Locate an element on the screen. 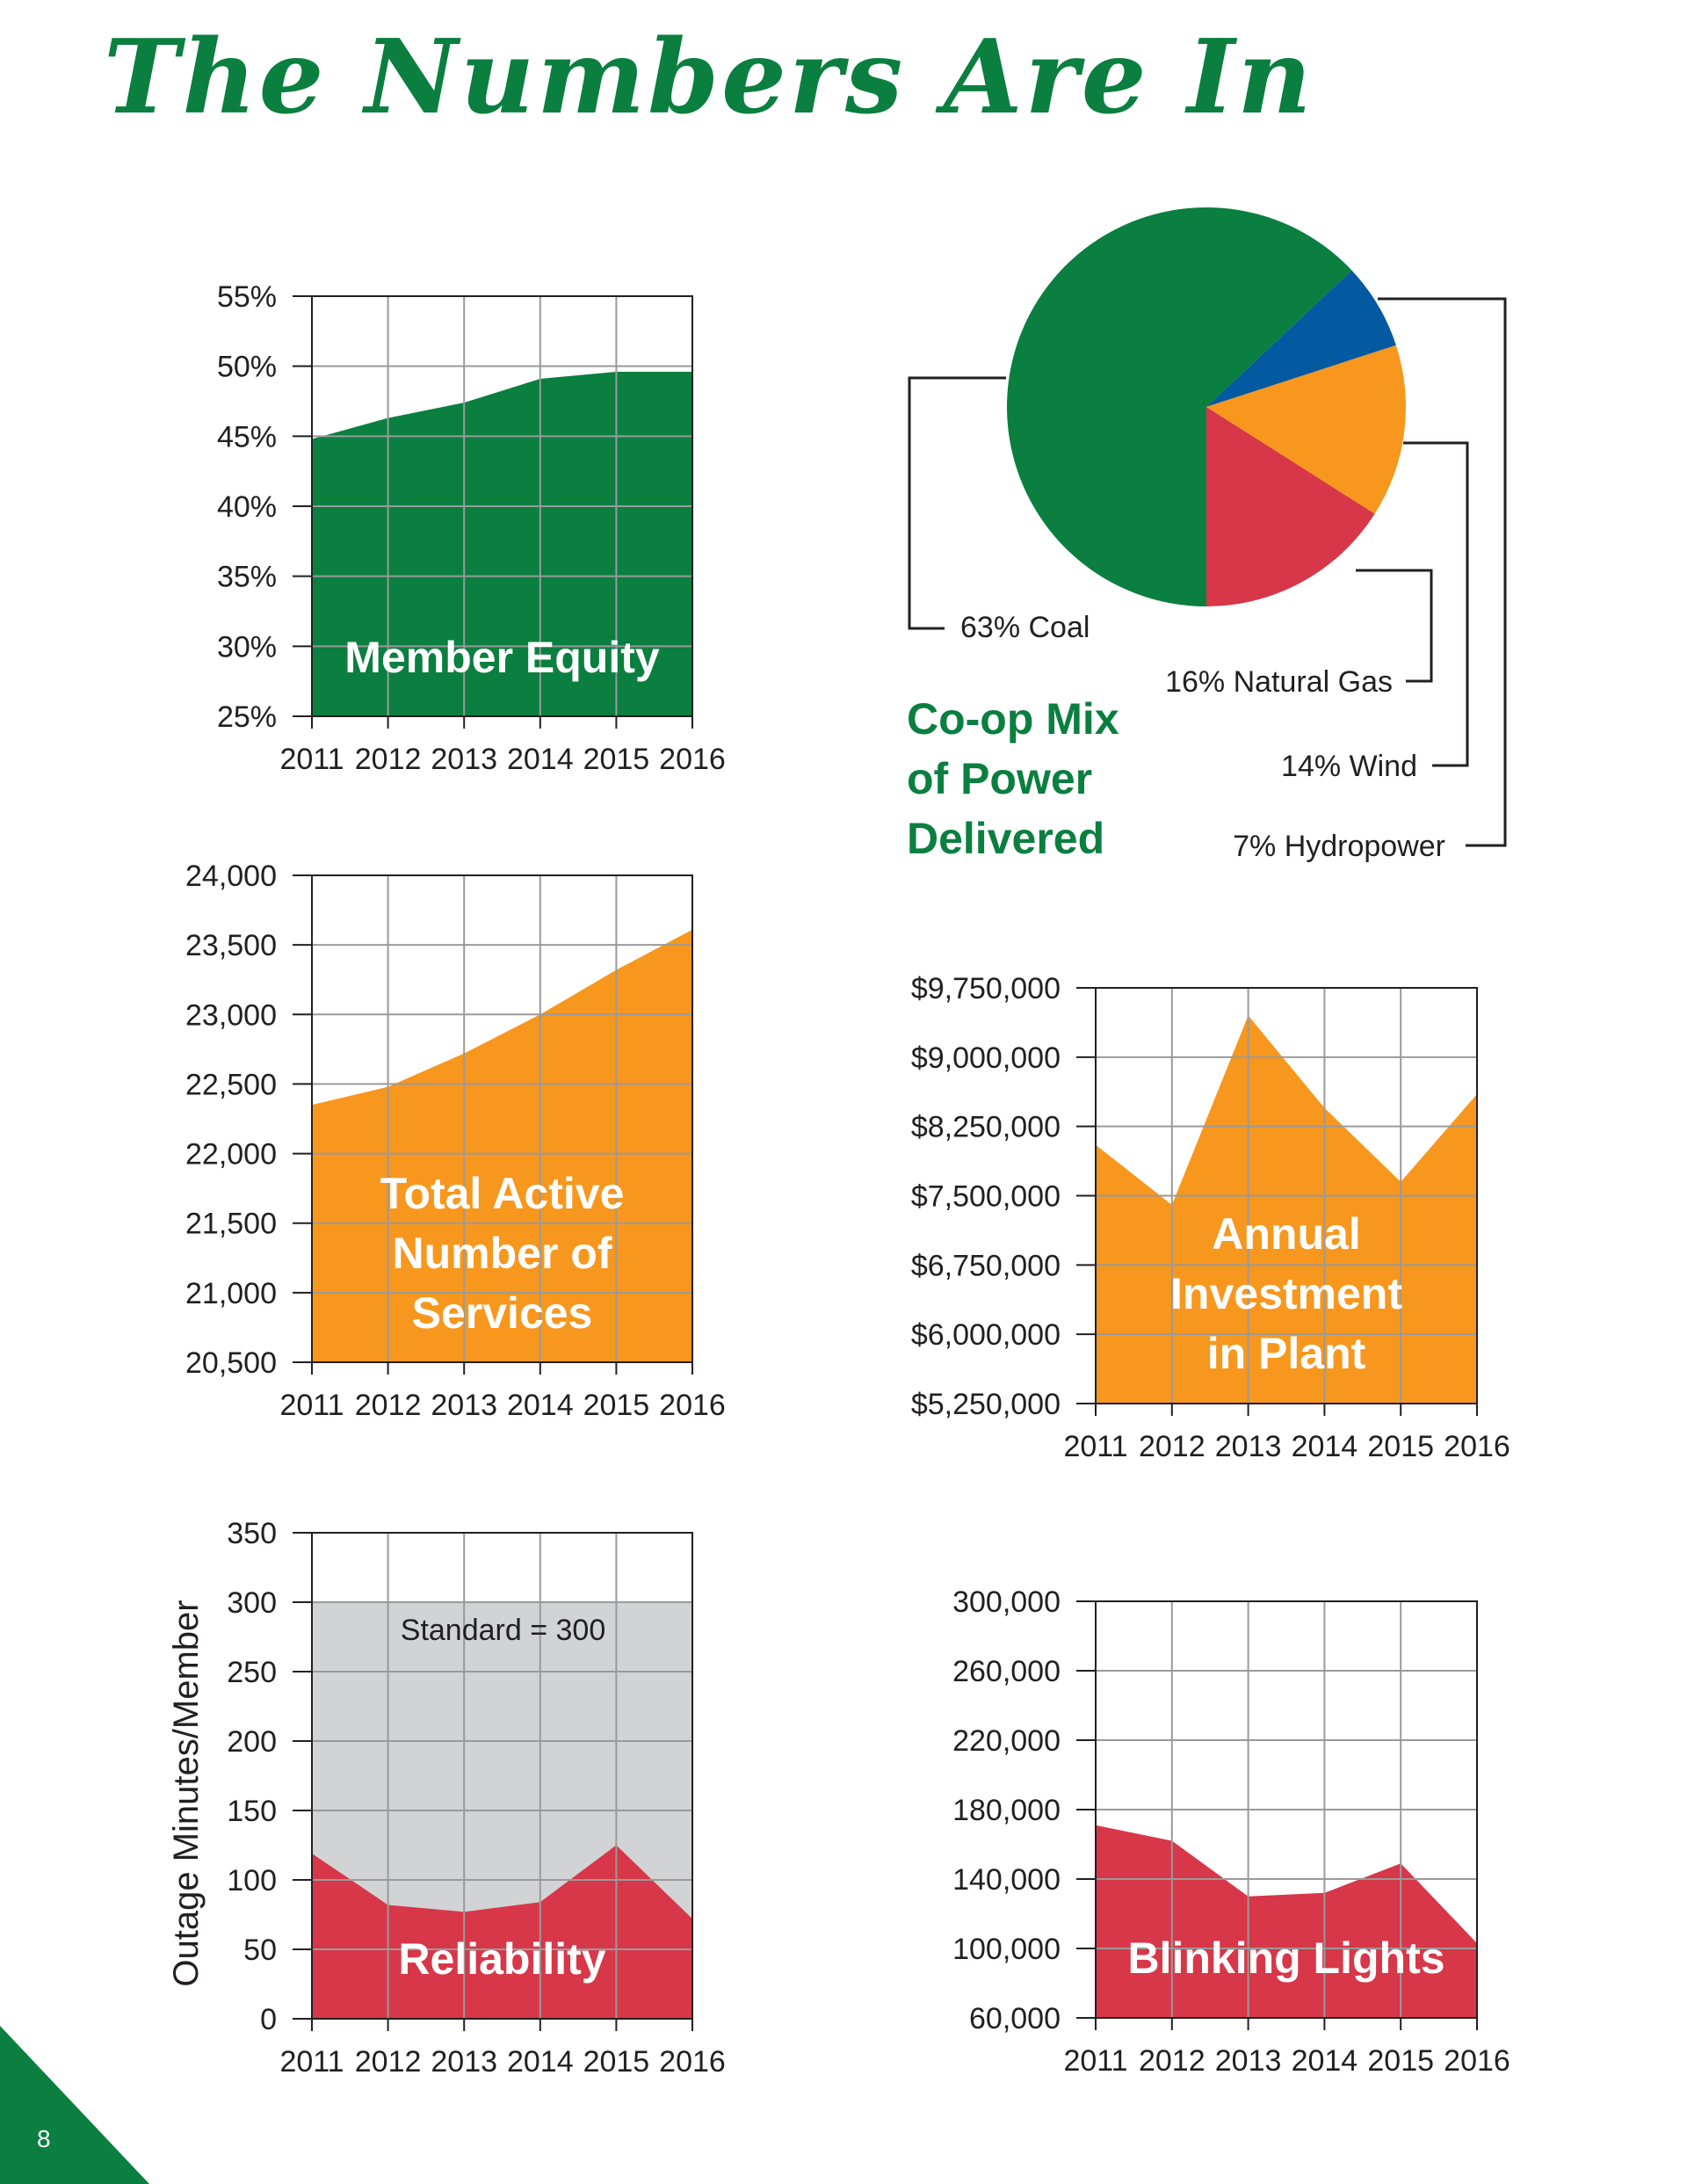 The height and width of the screenshot is (2184, 1687). y-tick-label: 260,000 is located at coordinates (1006, 1671).